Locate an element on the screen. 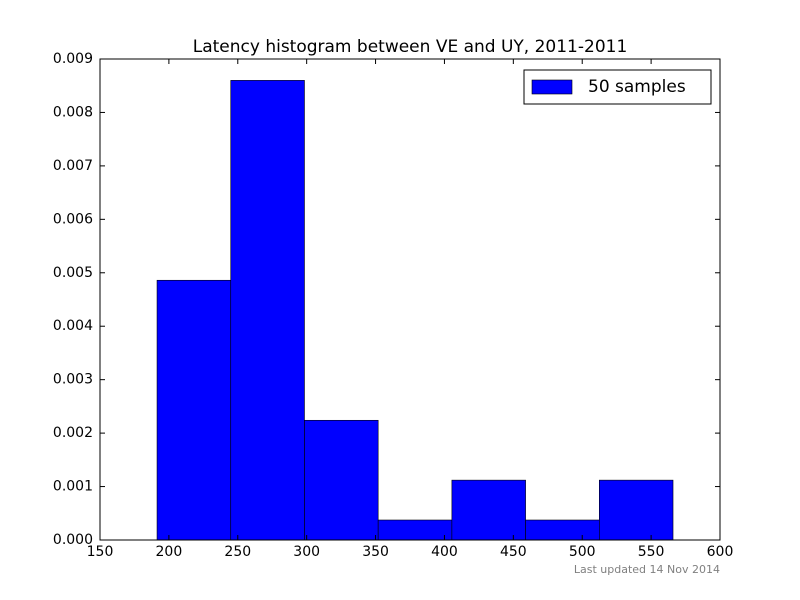 The image size is (800, 600). x-tick-label: 150 is located at coordinates (100, 552).